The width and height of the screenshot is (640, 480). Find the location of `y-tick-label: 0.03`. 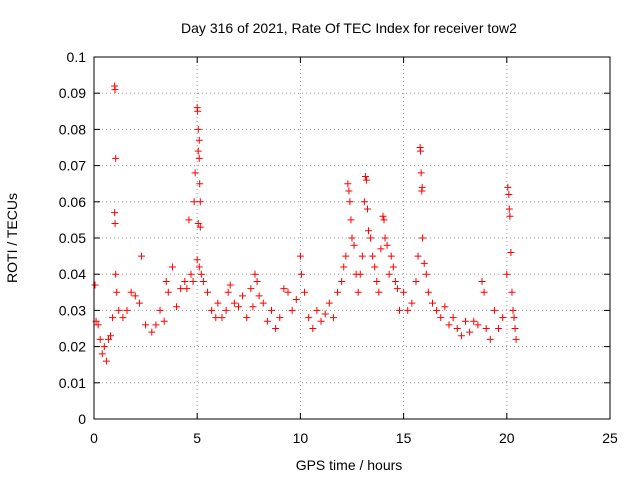

y-tick-label: 0.03 is located at coordinates (72, 310).